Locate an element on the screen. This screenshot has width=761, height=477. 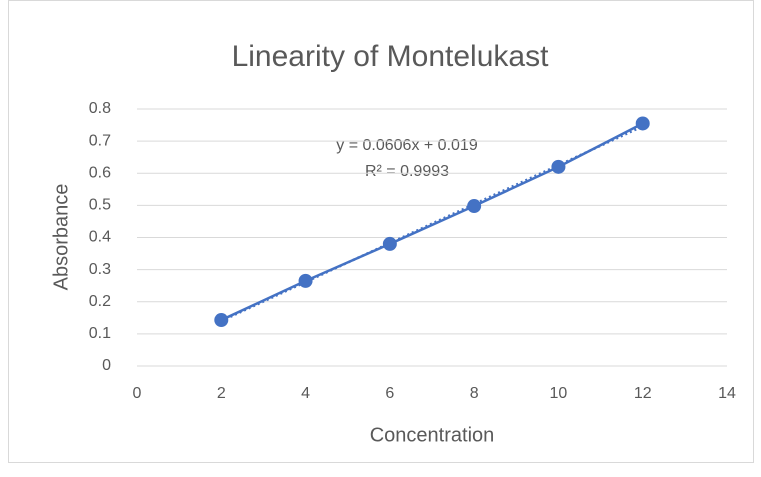
chart-title: Linearity of Montelukast is located at coordinates (390, 56).